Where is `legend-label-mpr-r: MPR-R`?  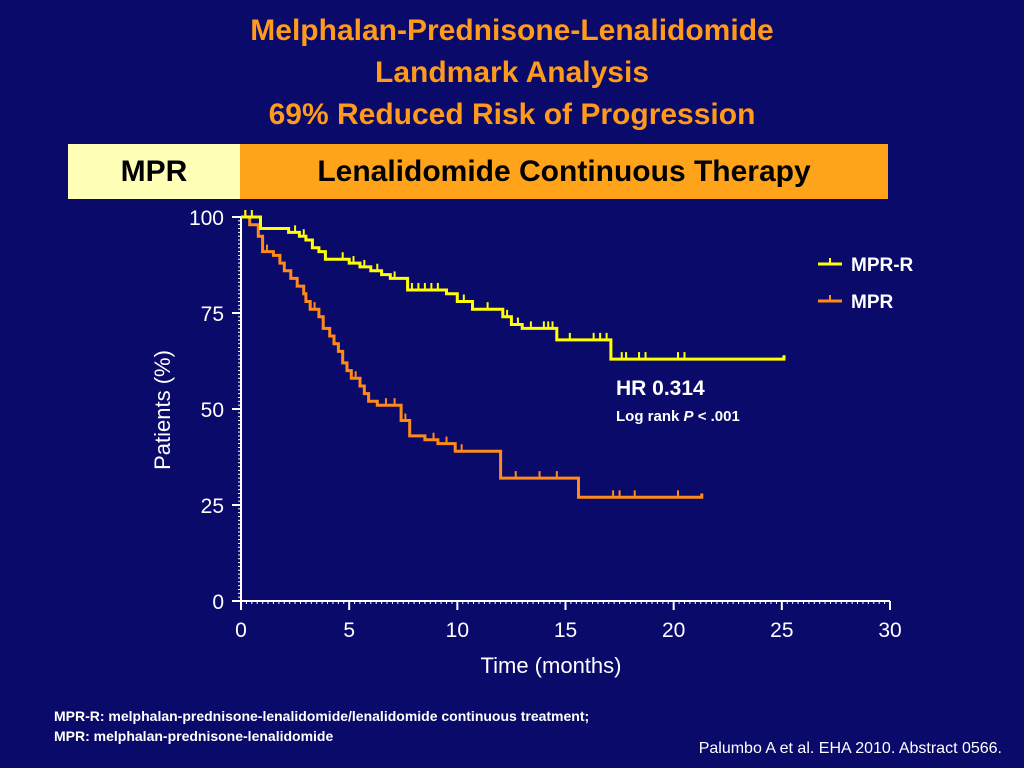
legend-label-mpr-r: MPR-R is located at coordinates (882, 265).